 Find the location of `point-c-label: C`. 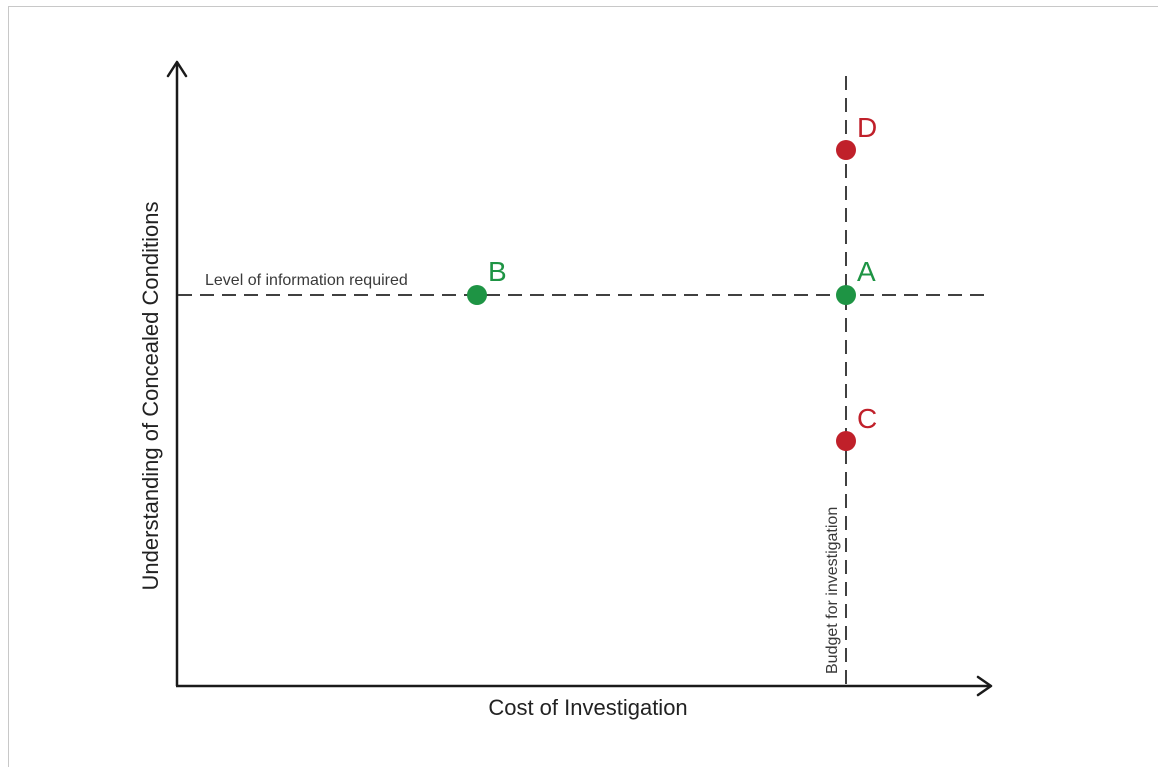

point-c-label: C is located at coordinates (867, 418).